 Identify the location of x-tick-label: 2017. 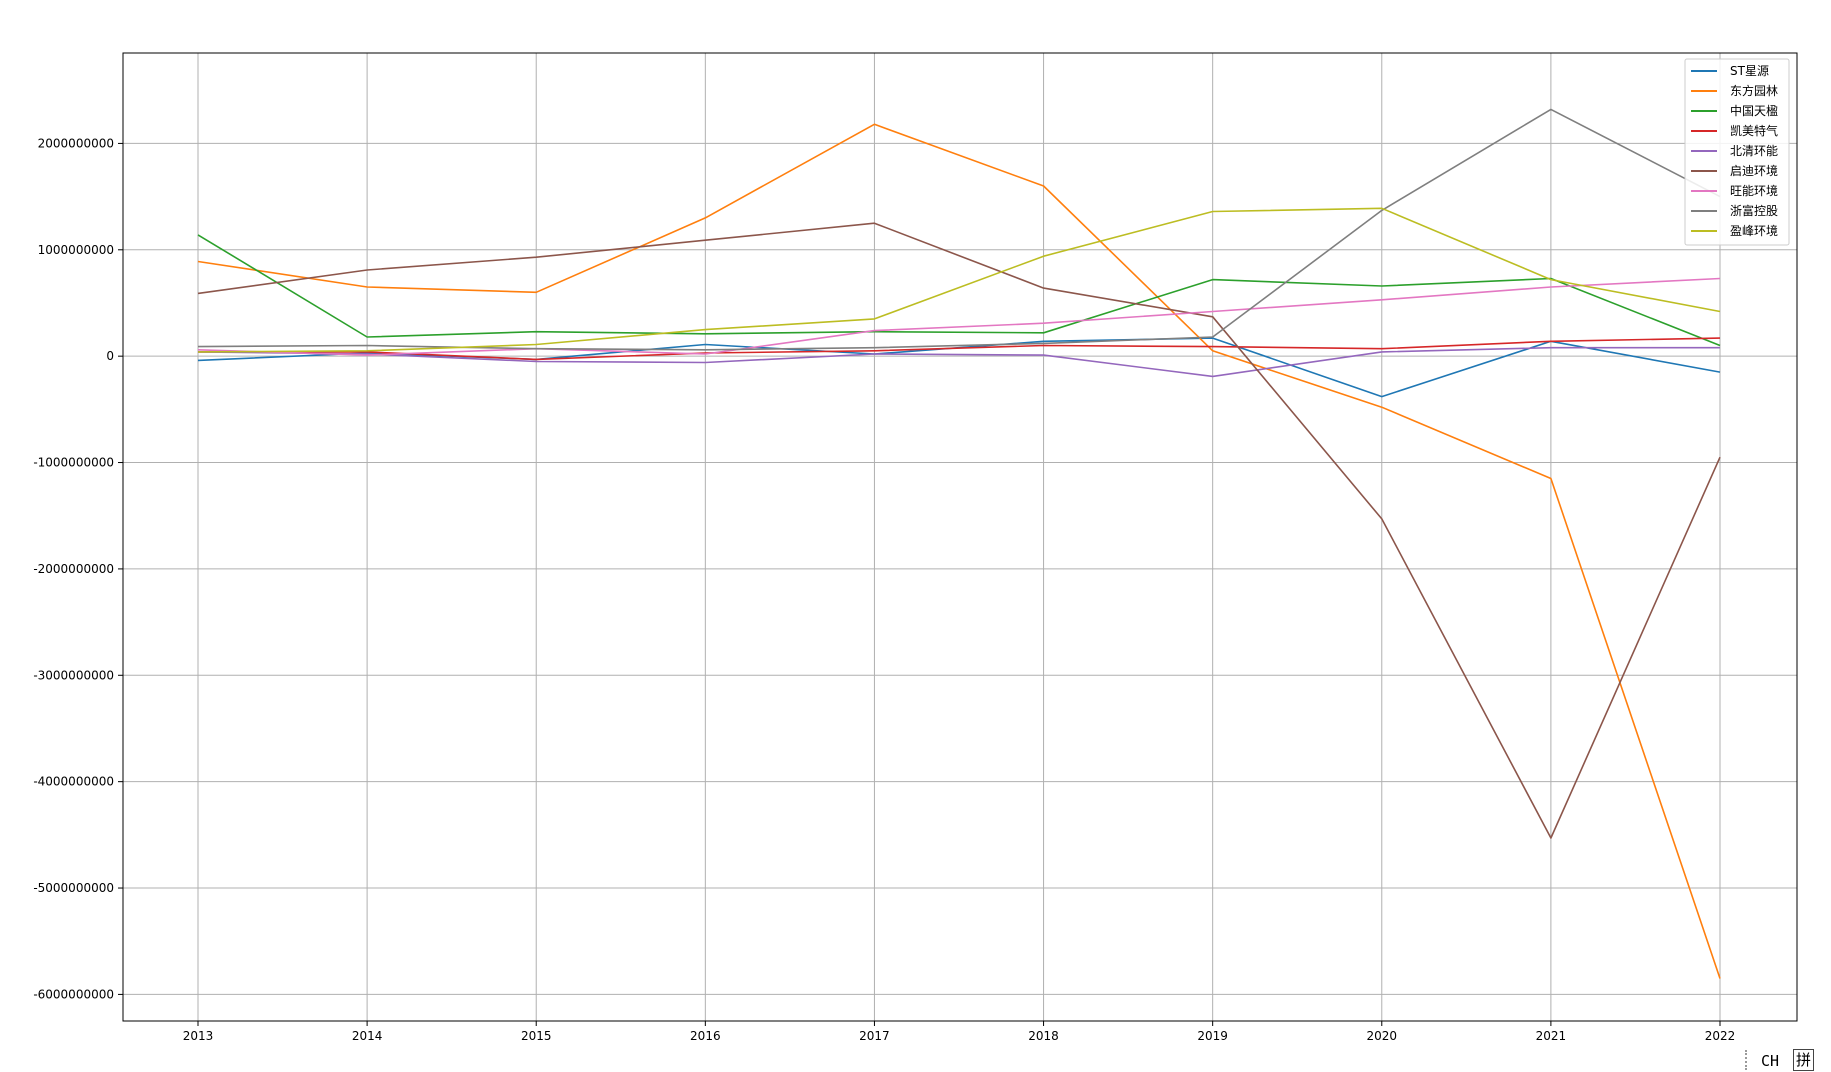
(874, 1036).